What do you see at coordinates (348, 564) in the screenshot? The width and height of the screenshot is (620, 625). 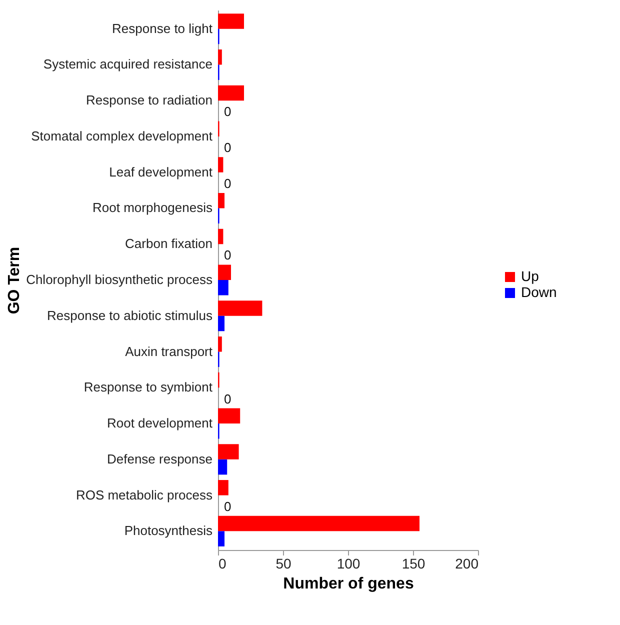 I see `x-tick-label: 100` at bounding box center [348, 564].